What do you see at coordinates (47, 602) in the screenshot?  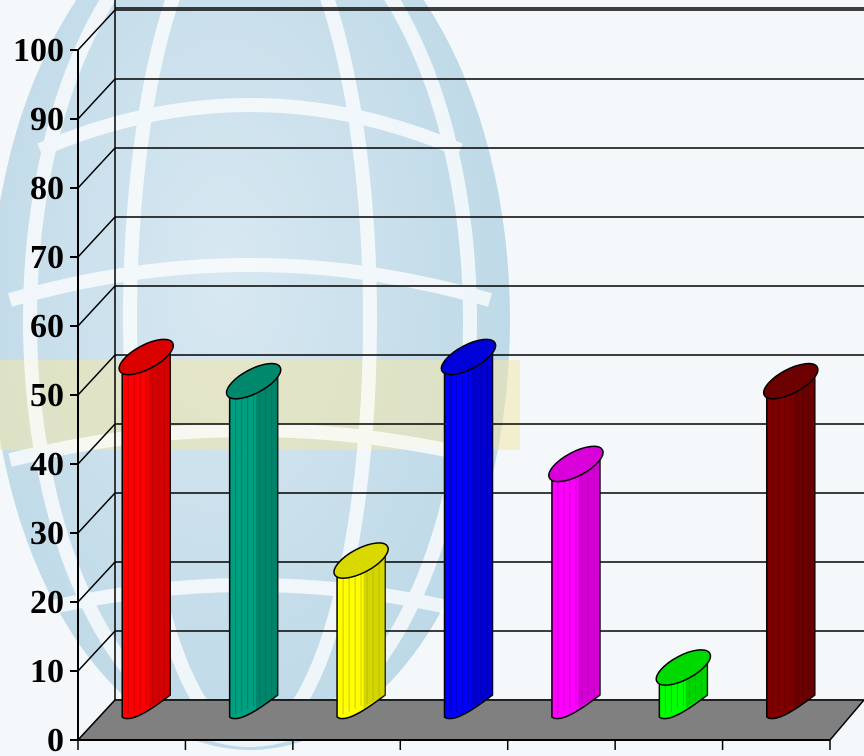 I see `y-tick-label: 20` at bounding box center [47, 602].